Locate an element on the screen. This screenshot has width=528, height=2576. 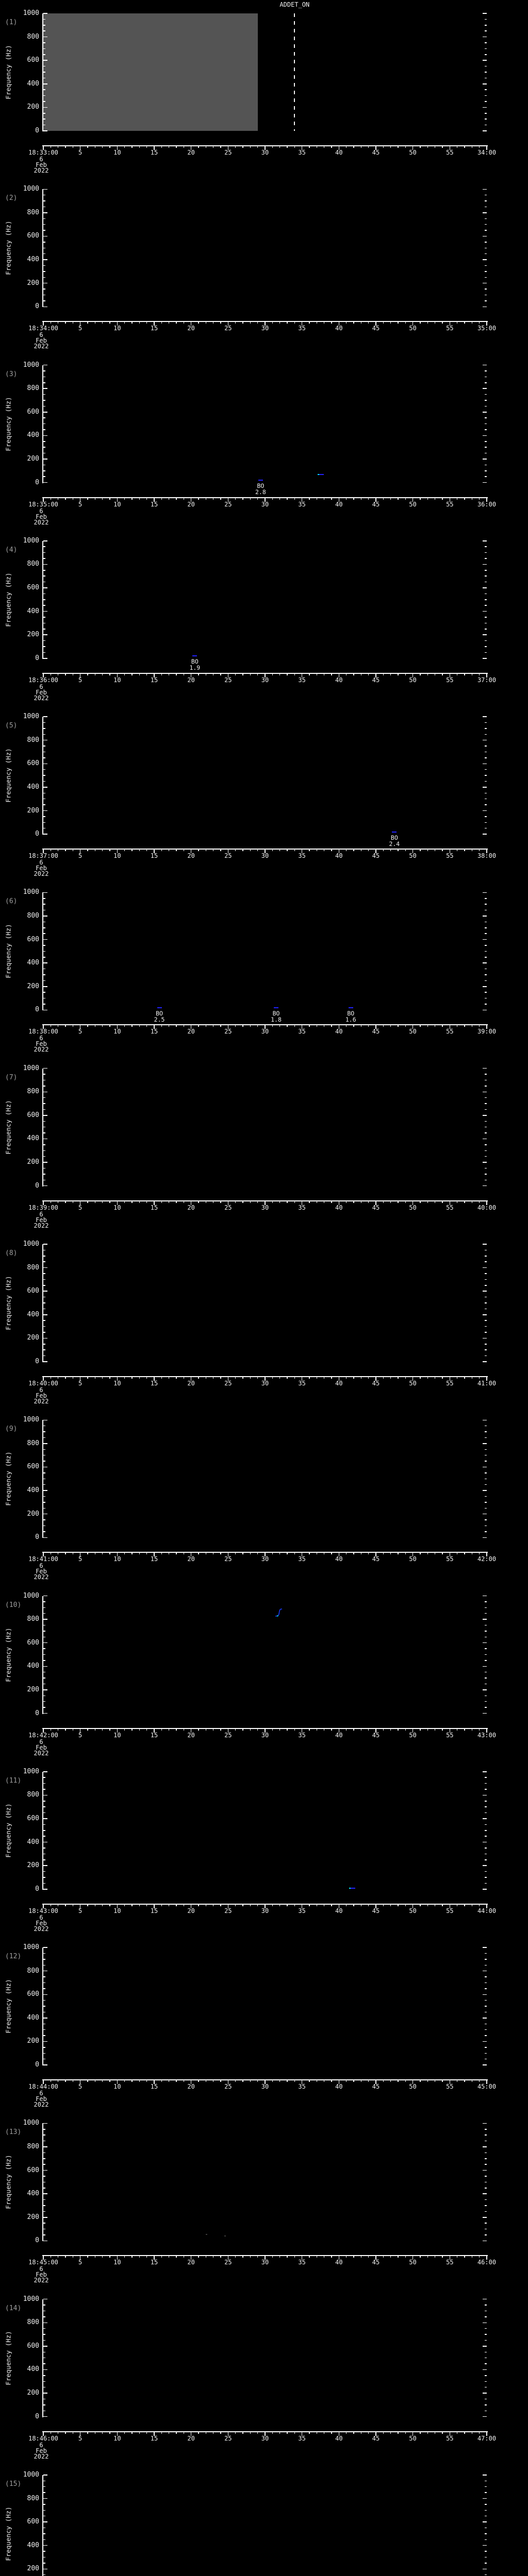
time-tick-label: 40 is located at coordinates (339, 2438).